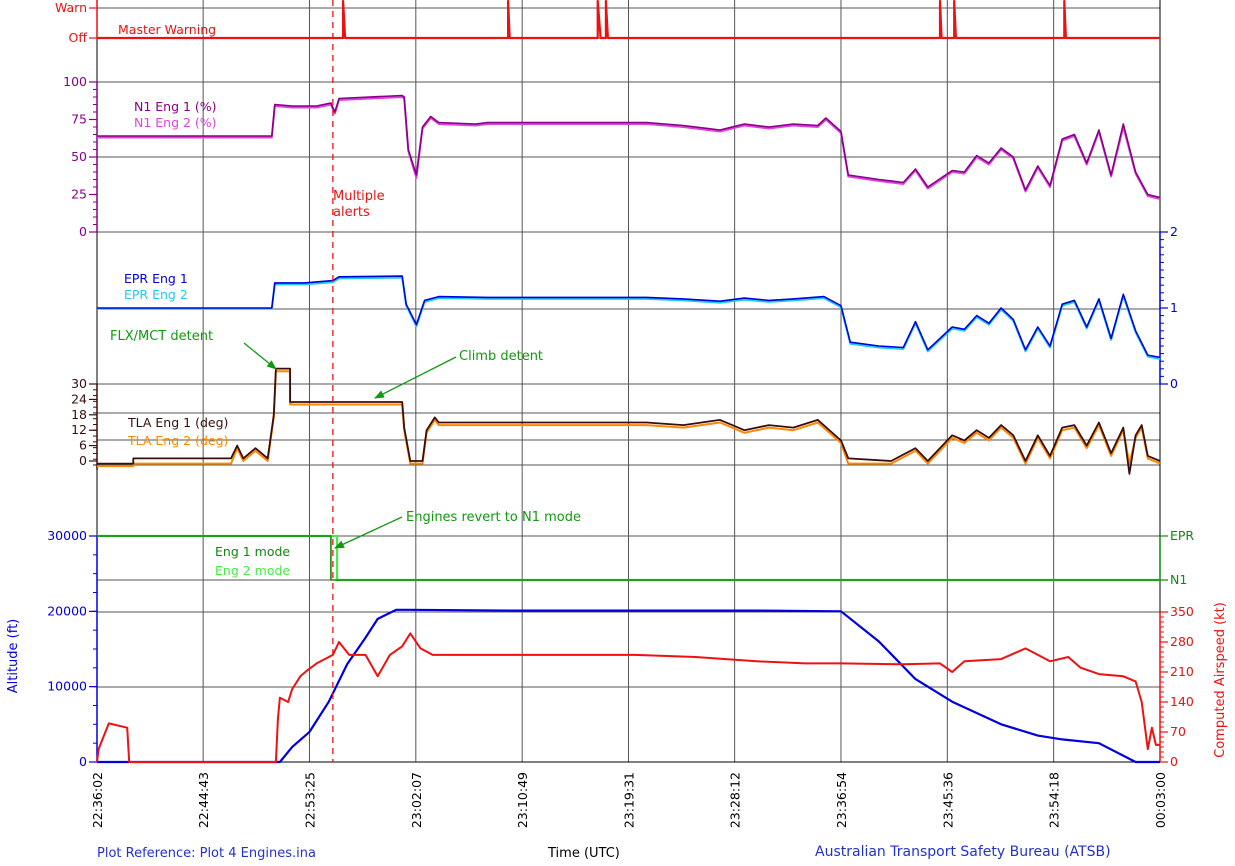  I want to click on y-tick-label: EPR, so click(1182, 535).